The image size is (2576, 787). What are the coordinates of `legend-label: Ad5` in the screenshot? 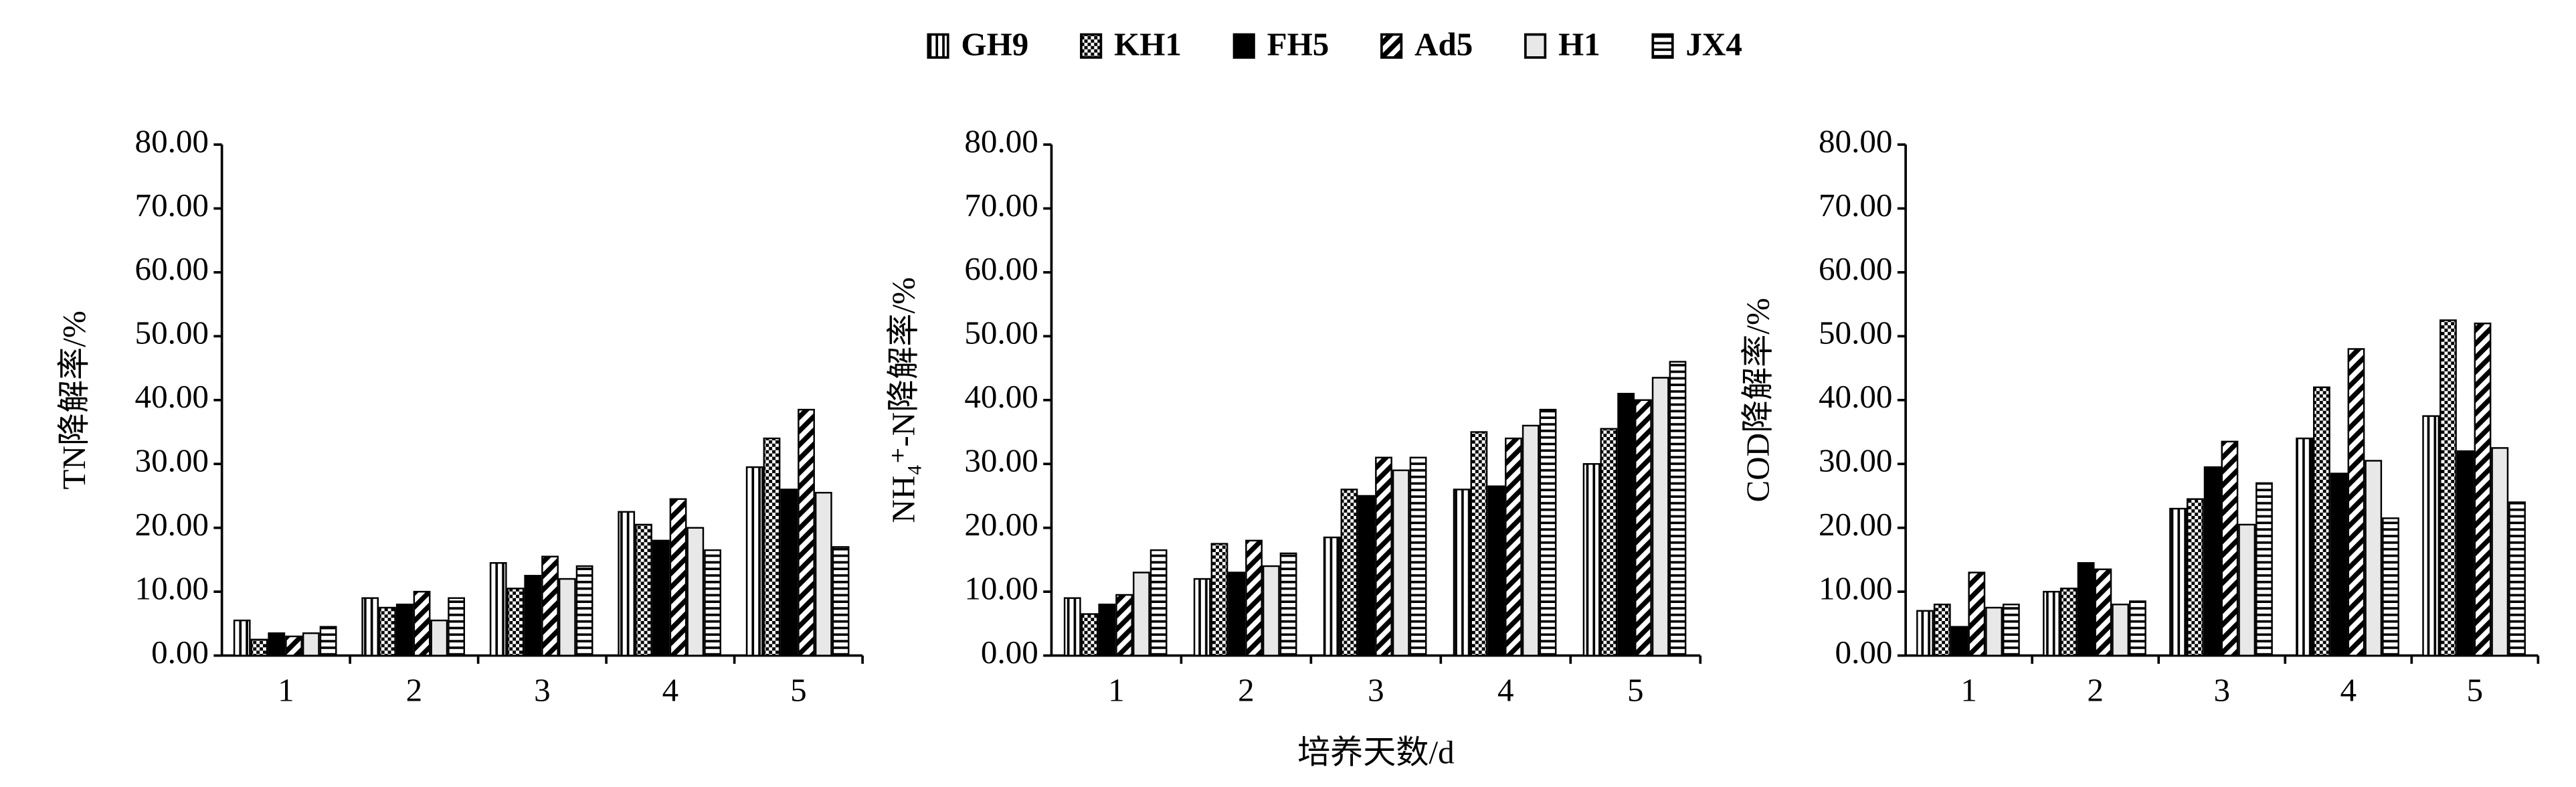 It's located at (1443, 44).